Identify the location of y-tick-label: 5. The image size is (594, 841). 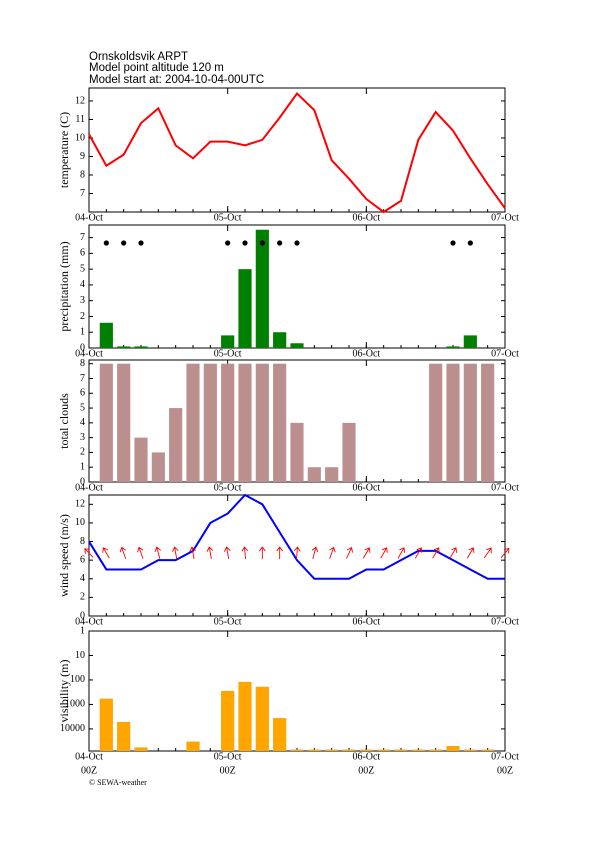
(82, 407).